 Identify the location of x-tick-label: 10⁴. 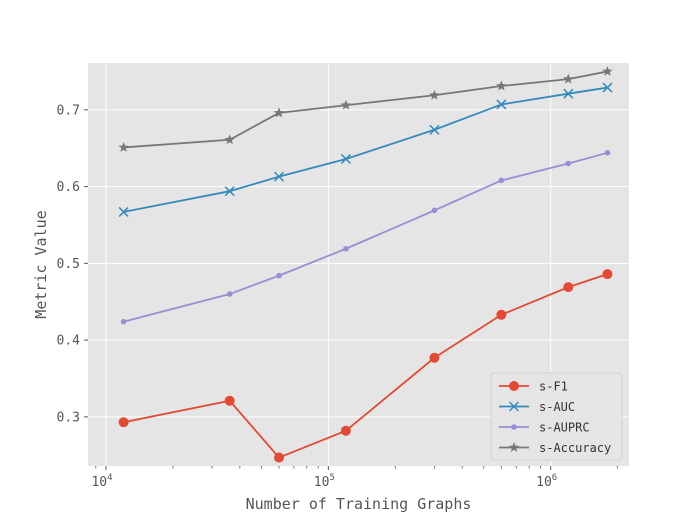
(101, 481).